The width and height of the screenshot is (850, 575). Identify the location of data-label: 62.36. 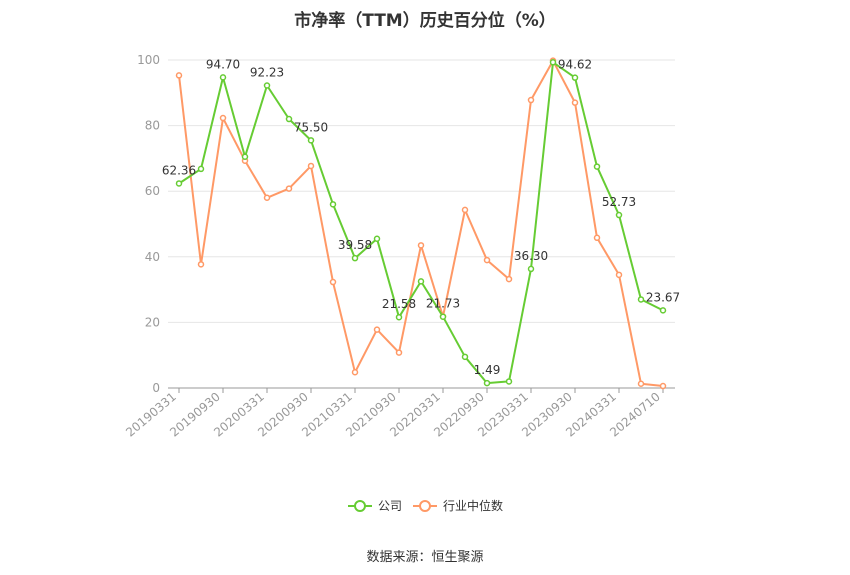
(179, 170).